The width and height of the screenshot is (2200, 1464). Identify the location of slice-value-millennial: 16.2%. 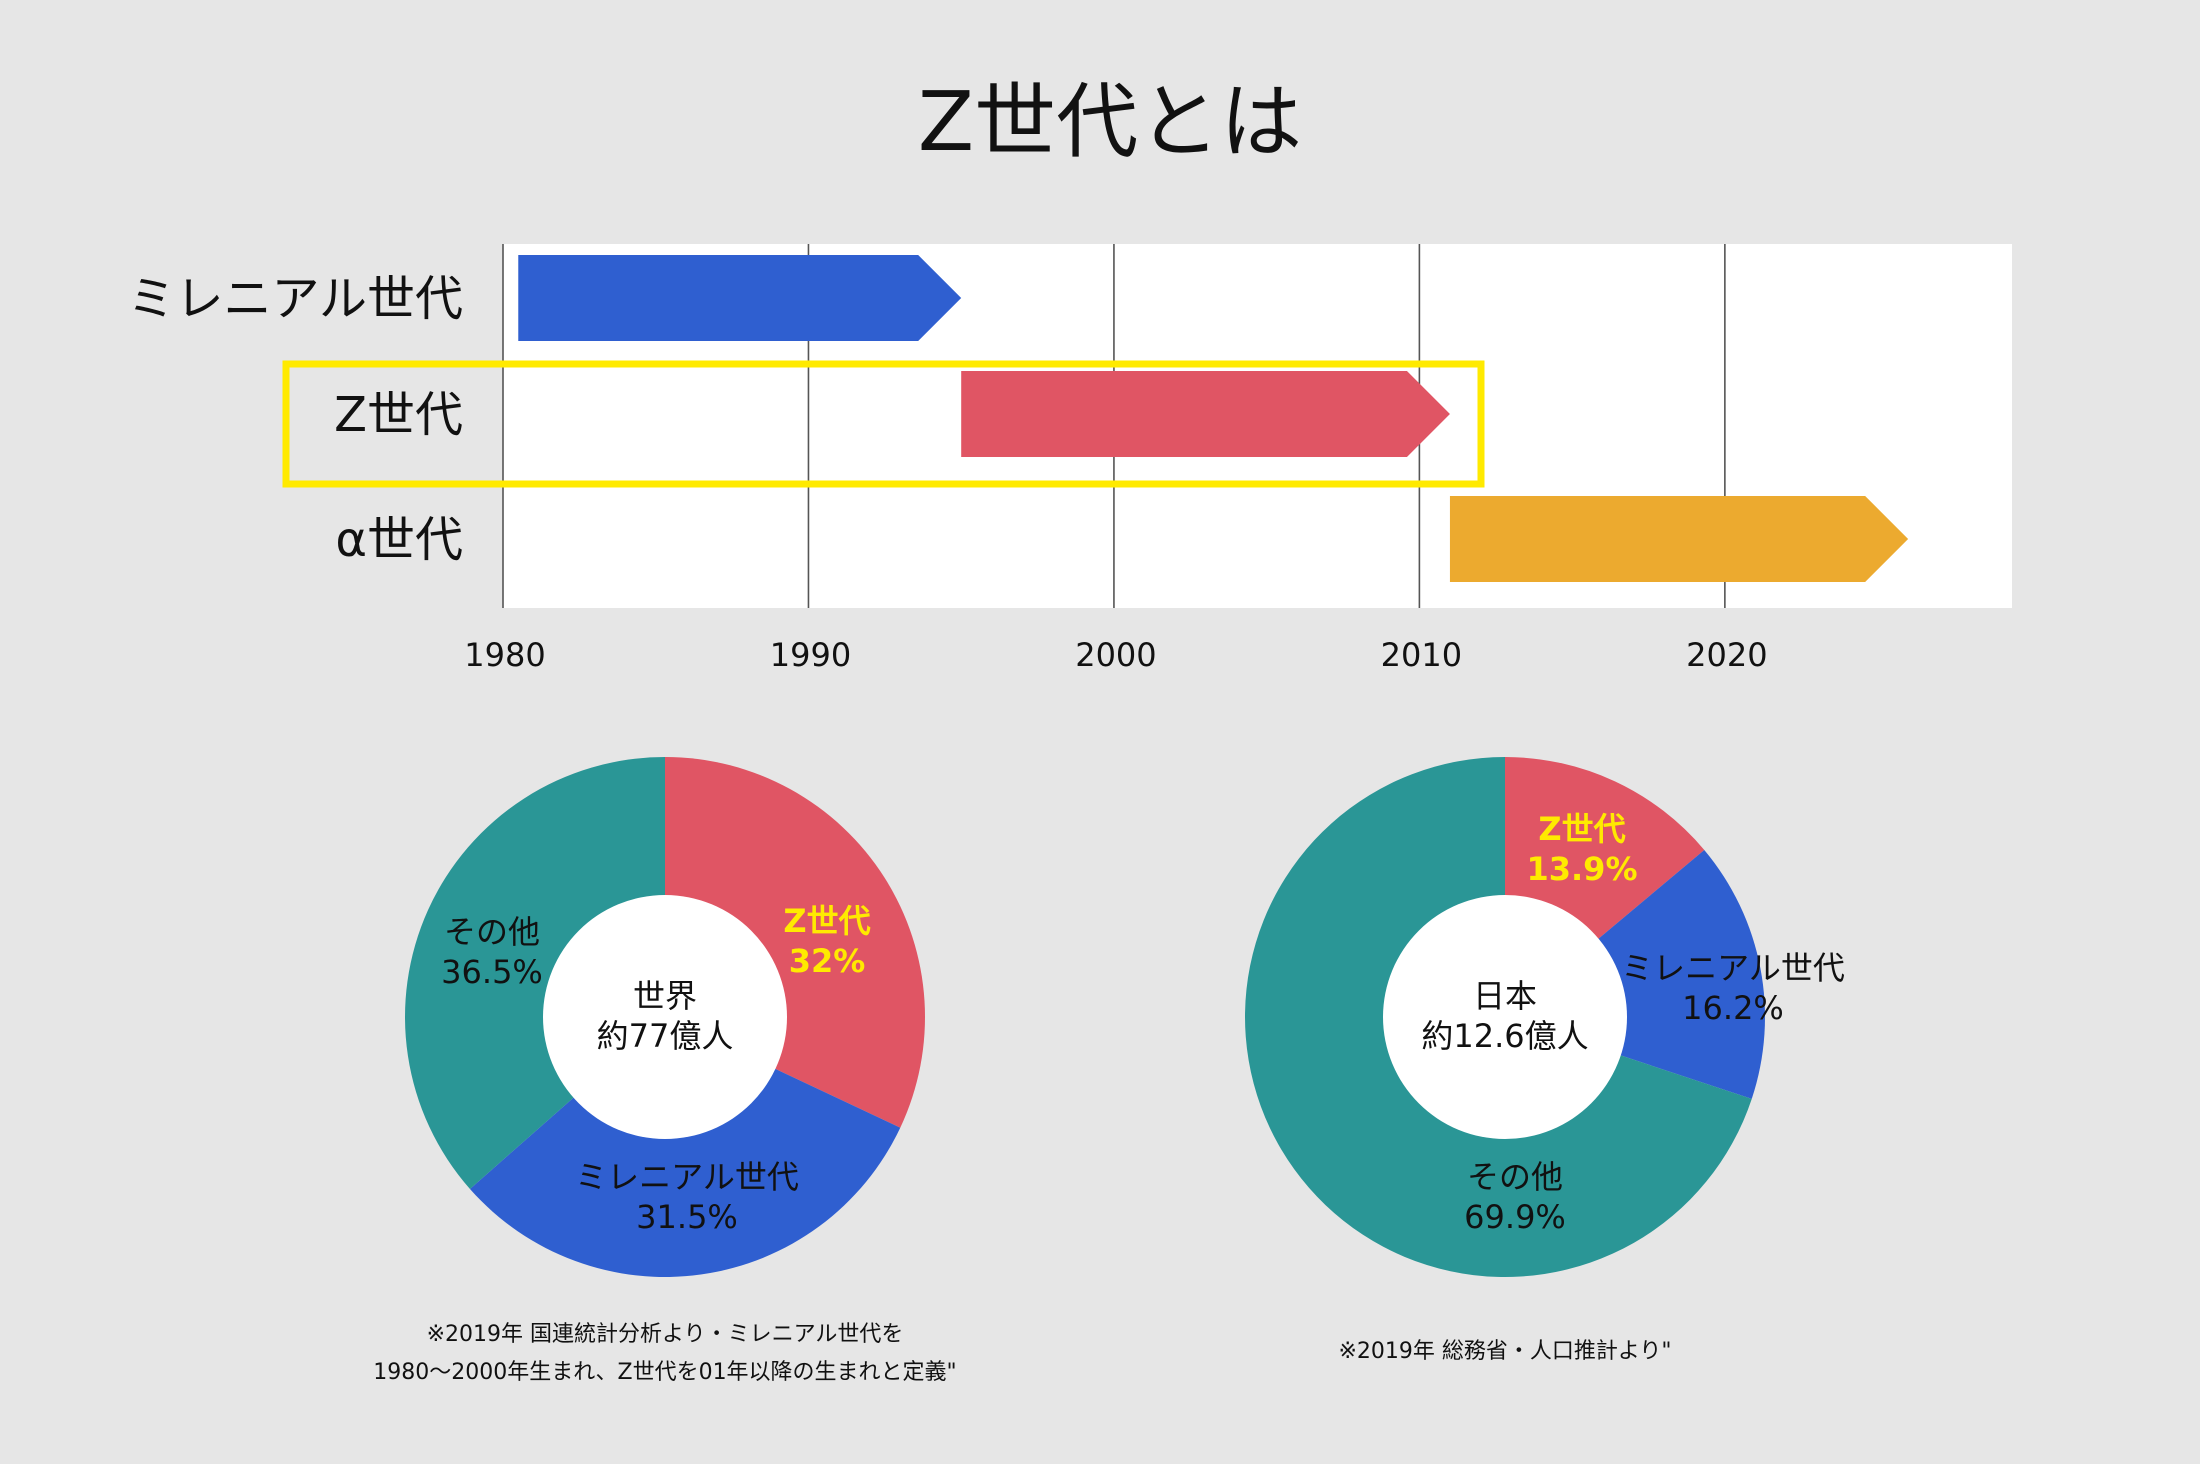
(1733, 1008).